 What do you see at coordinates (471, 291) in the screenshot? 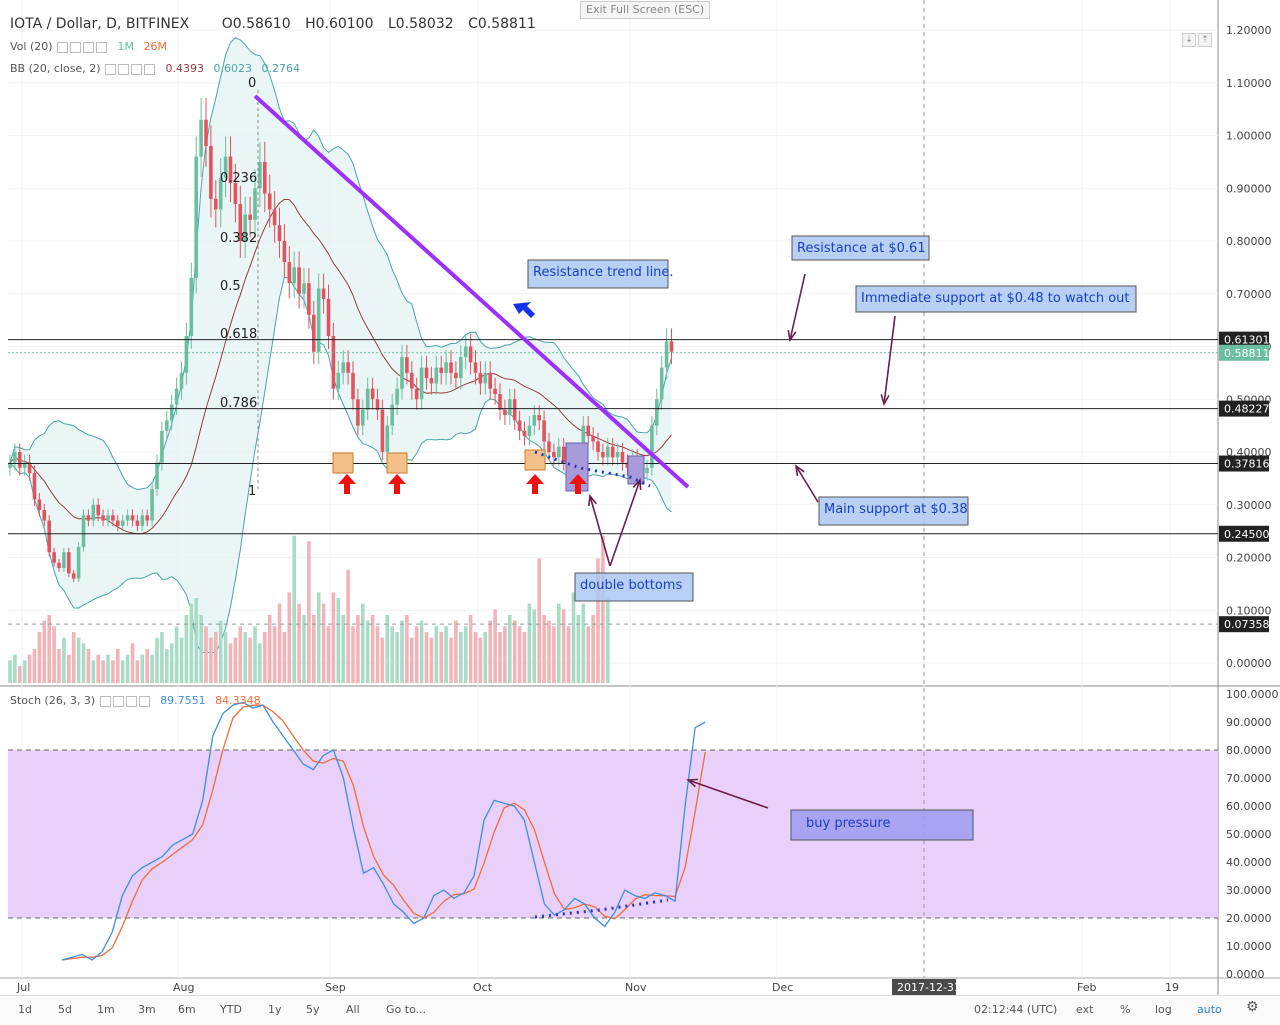
I see `resistance-trend-line` at bounding box center [471, 291].